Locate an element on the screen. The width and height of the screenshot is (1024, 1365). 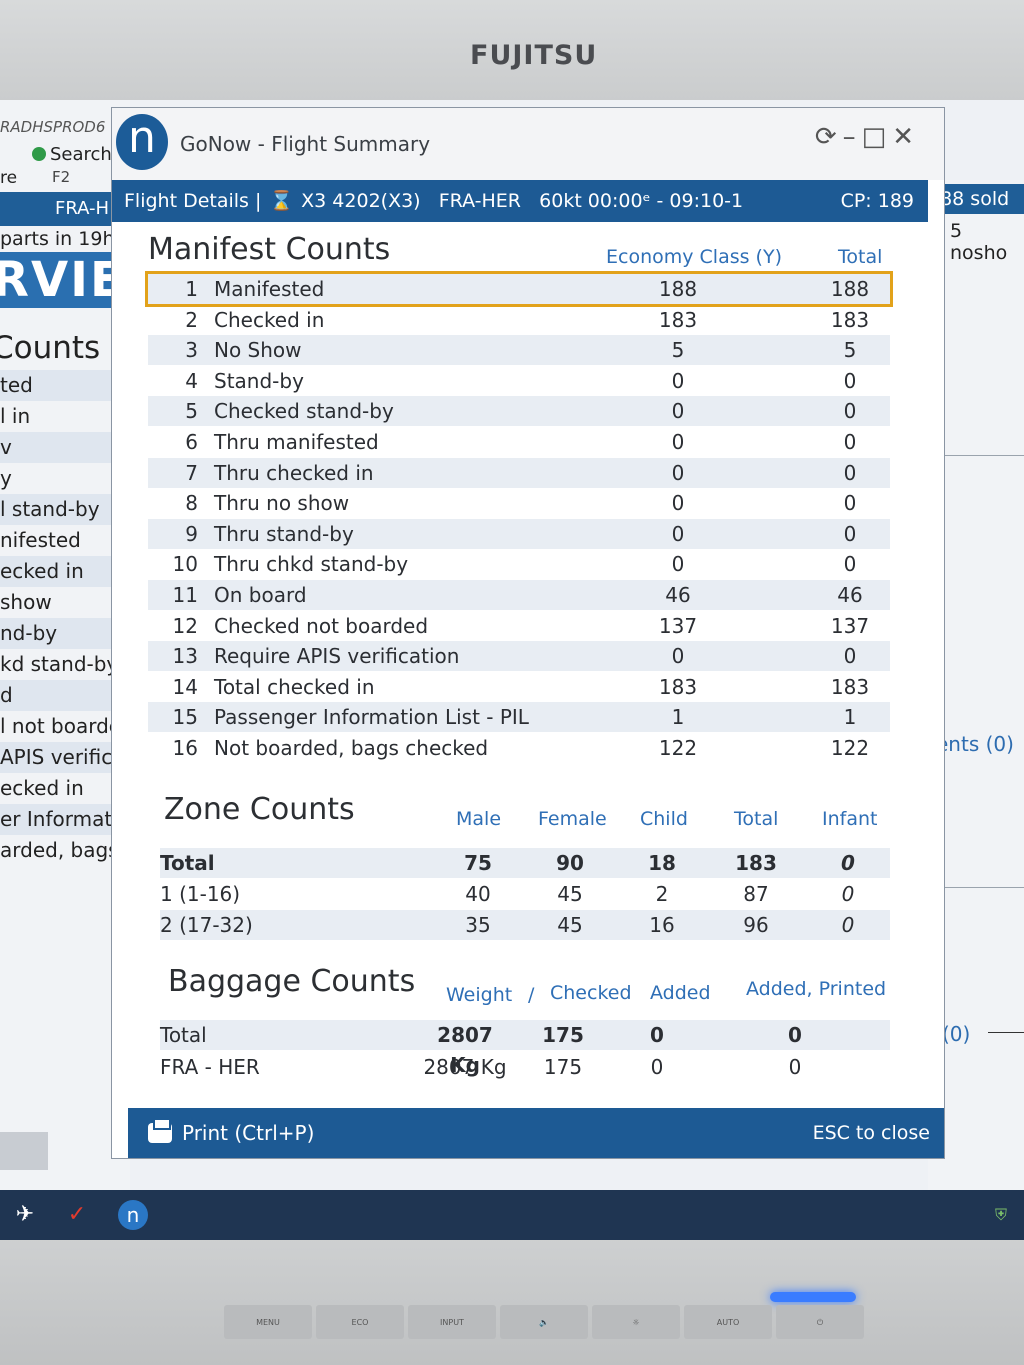
departs-label: parts in 19h is located at coordinates (57, 239).